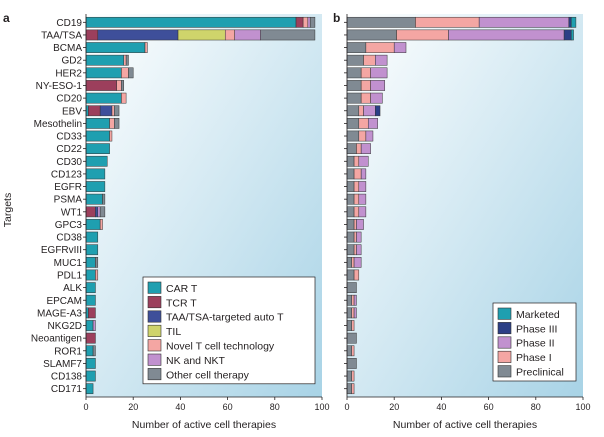 Image resolution: width=604 pixels, height=437 pixels. Describe the element at coordinates (180, 407) in the screenshot. I see `x-tick-label-a-40: 40` at that location.